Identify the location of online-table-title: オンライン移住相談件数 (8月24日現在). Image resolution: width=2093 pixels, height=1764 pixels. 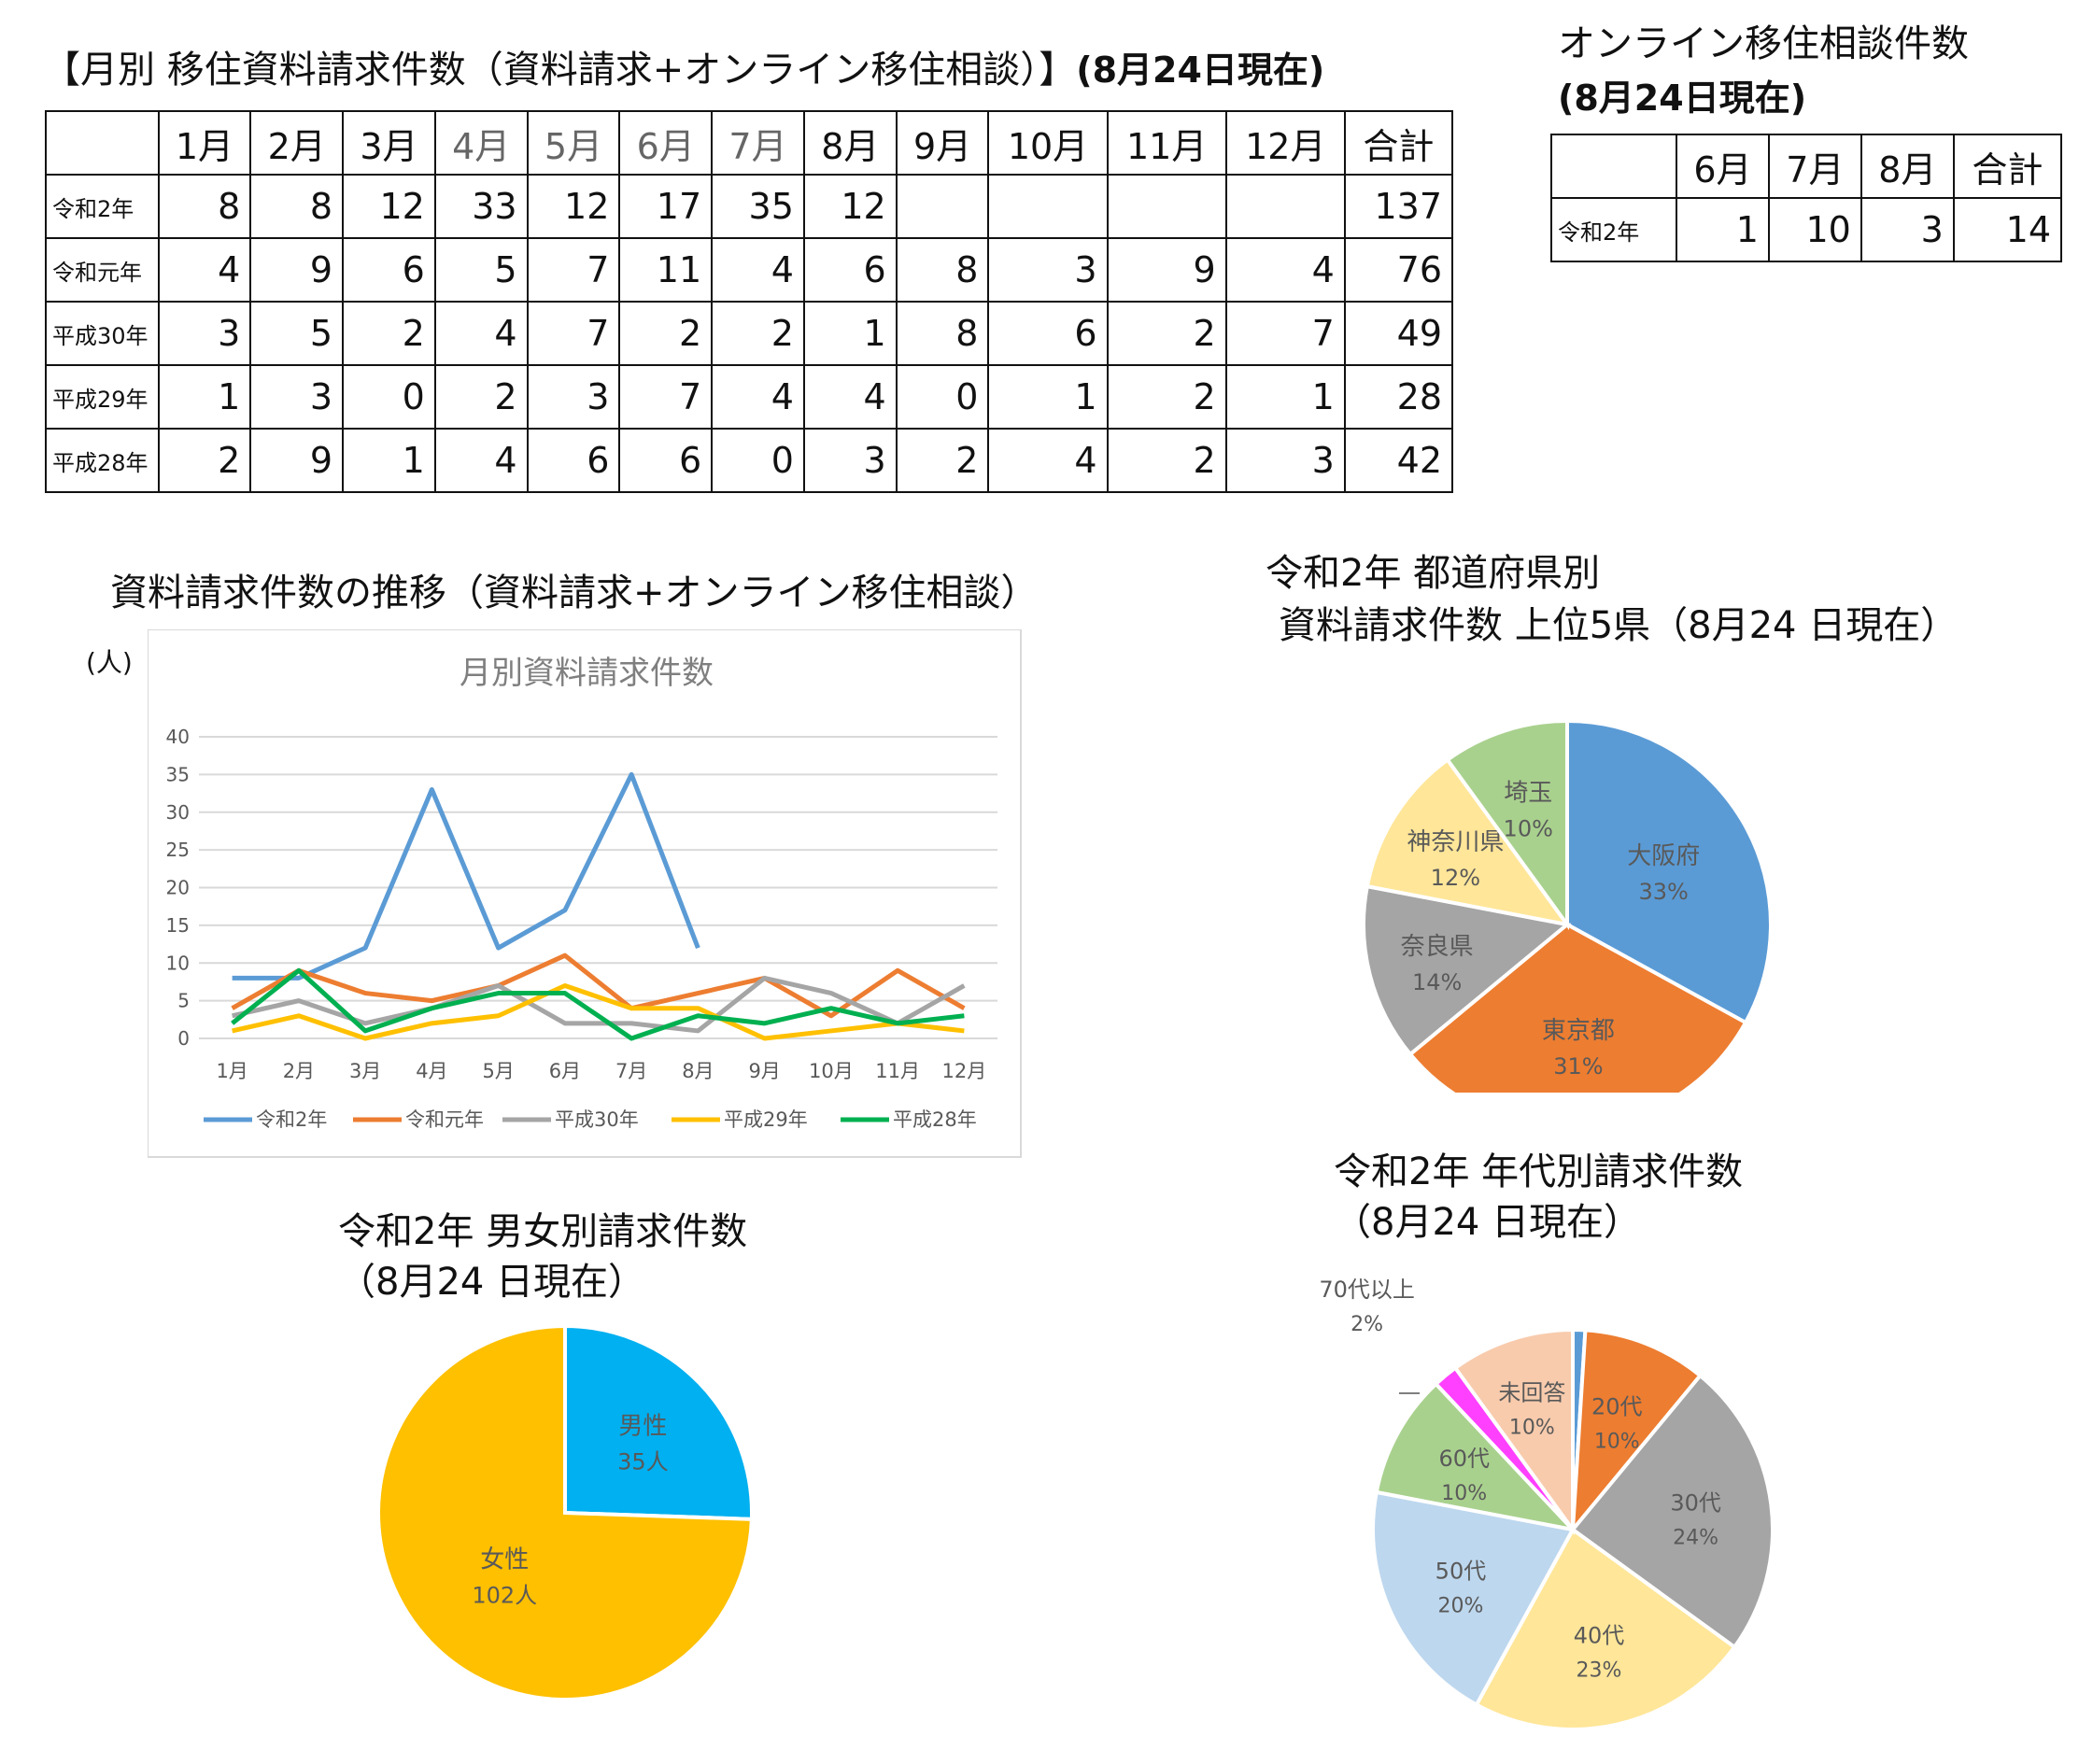
(1763, 71).